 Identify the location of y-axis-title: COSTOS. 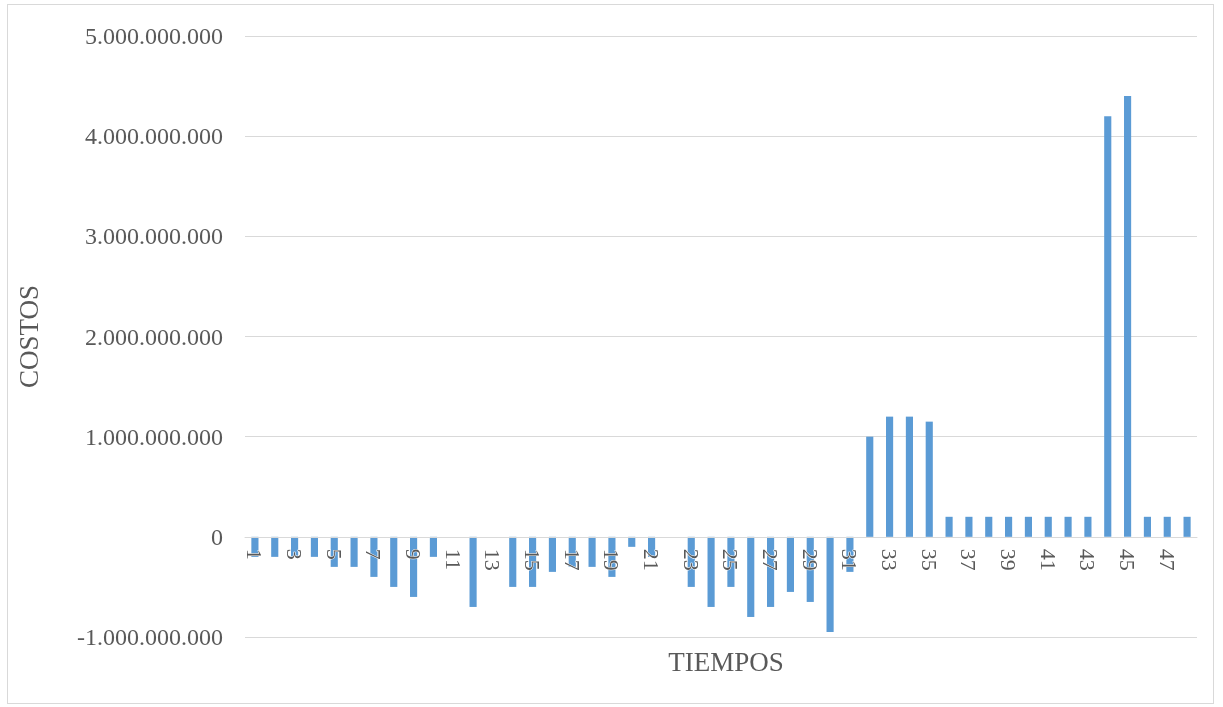
(28, 336).